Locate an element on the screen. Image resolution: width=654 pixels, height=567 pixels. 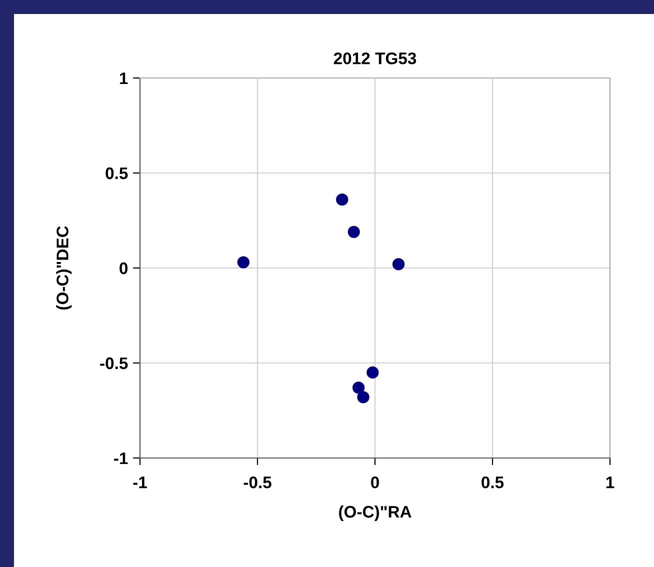
x-tick-label: 1 is located at coordinates (610, 482).